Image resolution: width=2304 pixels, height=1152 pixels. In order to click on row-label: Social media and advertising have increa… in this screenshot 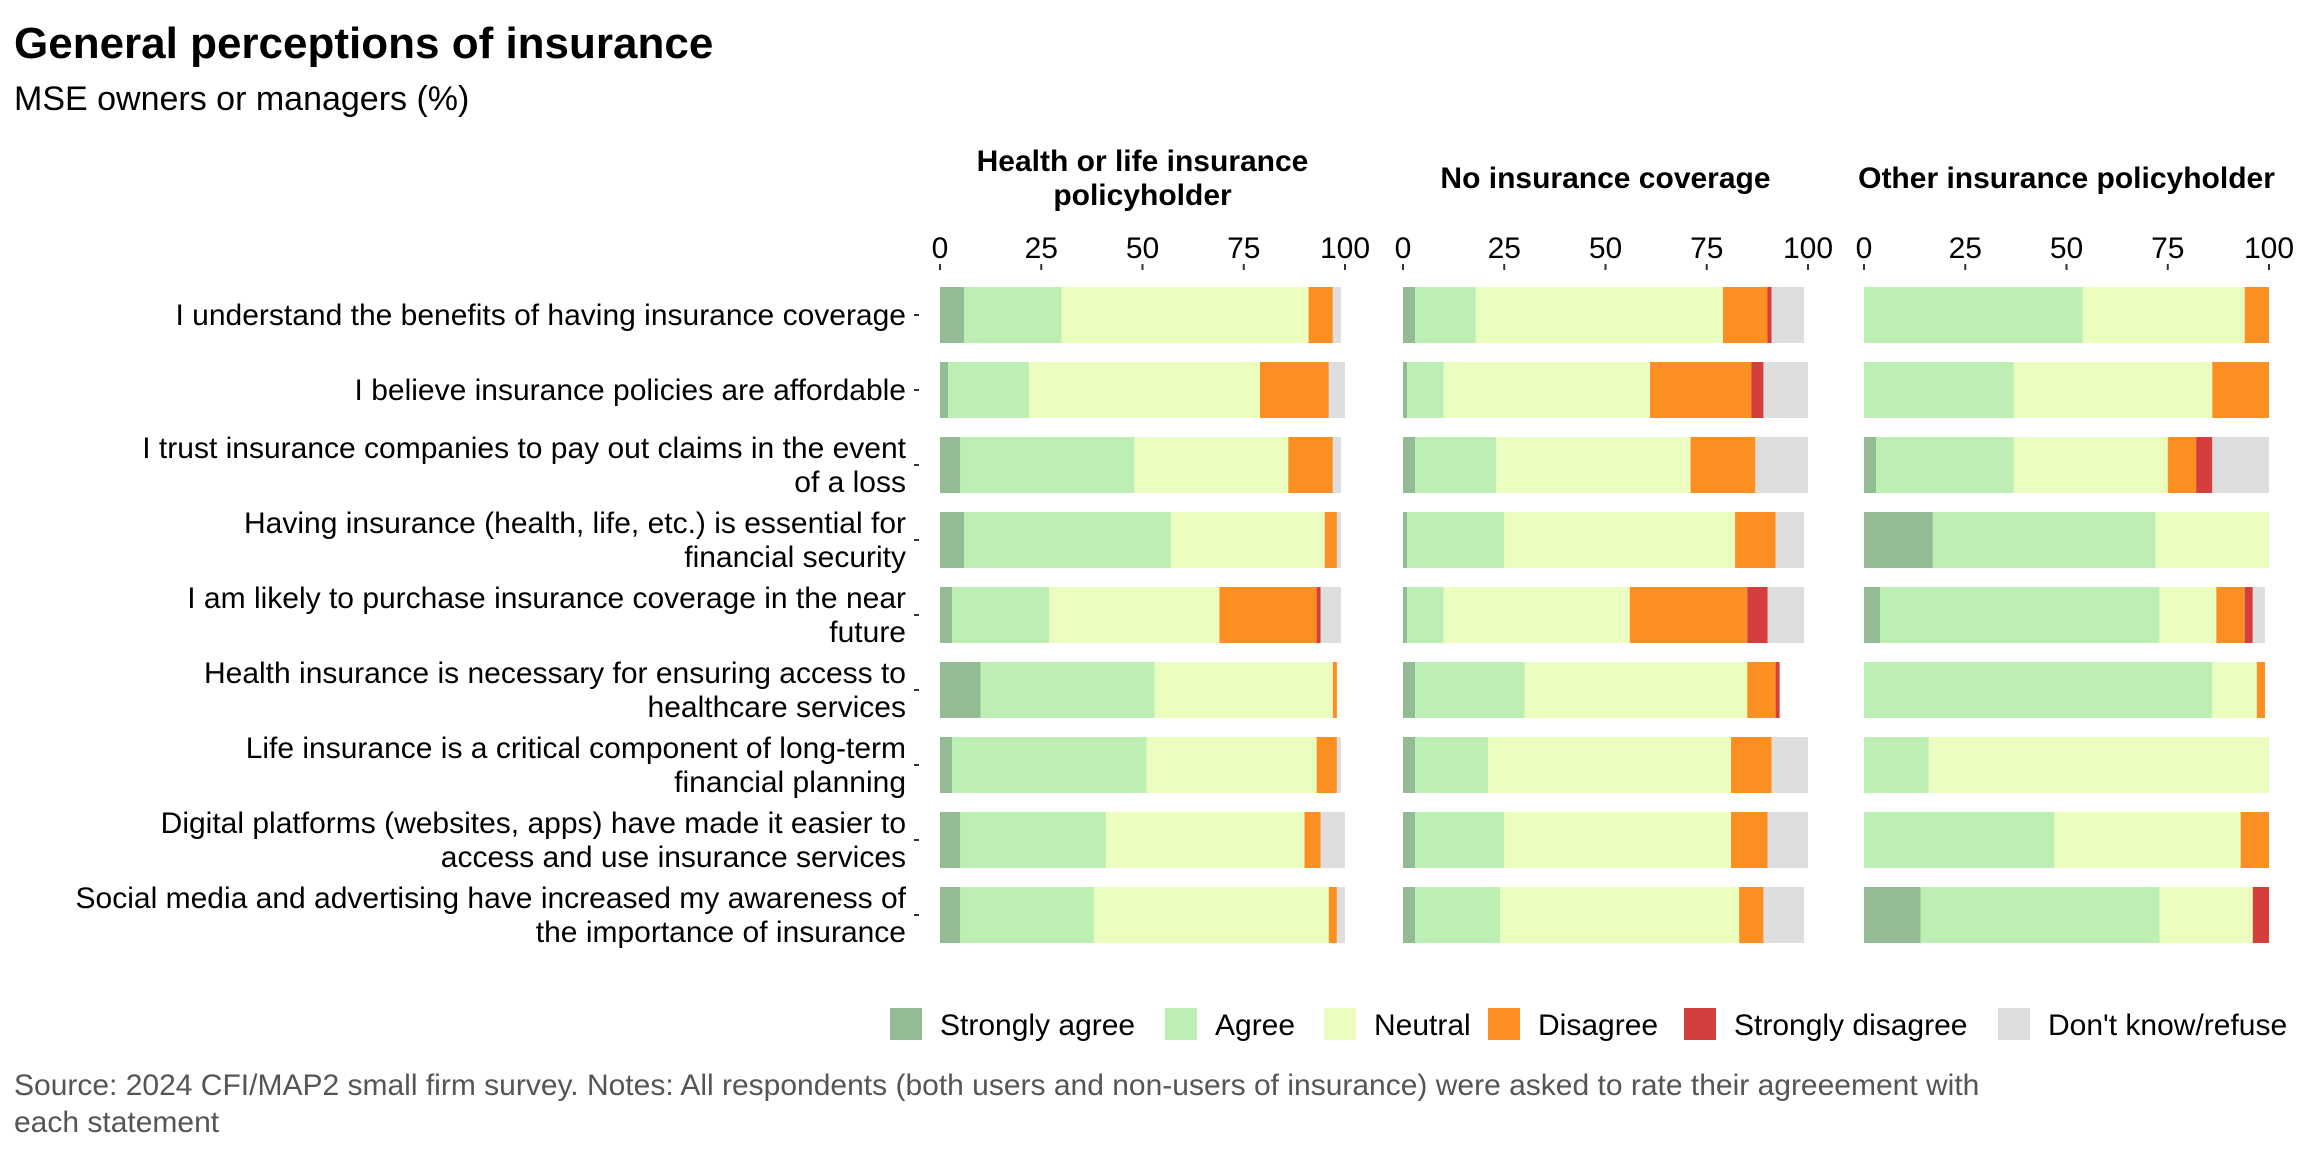, I will do `click(491, 898)`.